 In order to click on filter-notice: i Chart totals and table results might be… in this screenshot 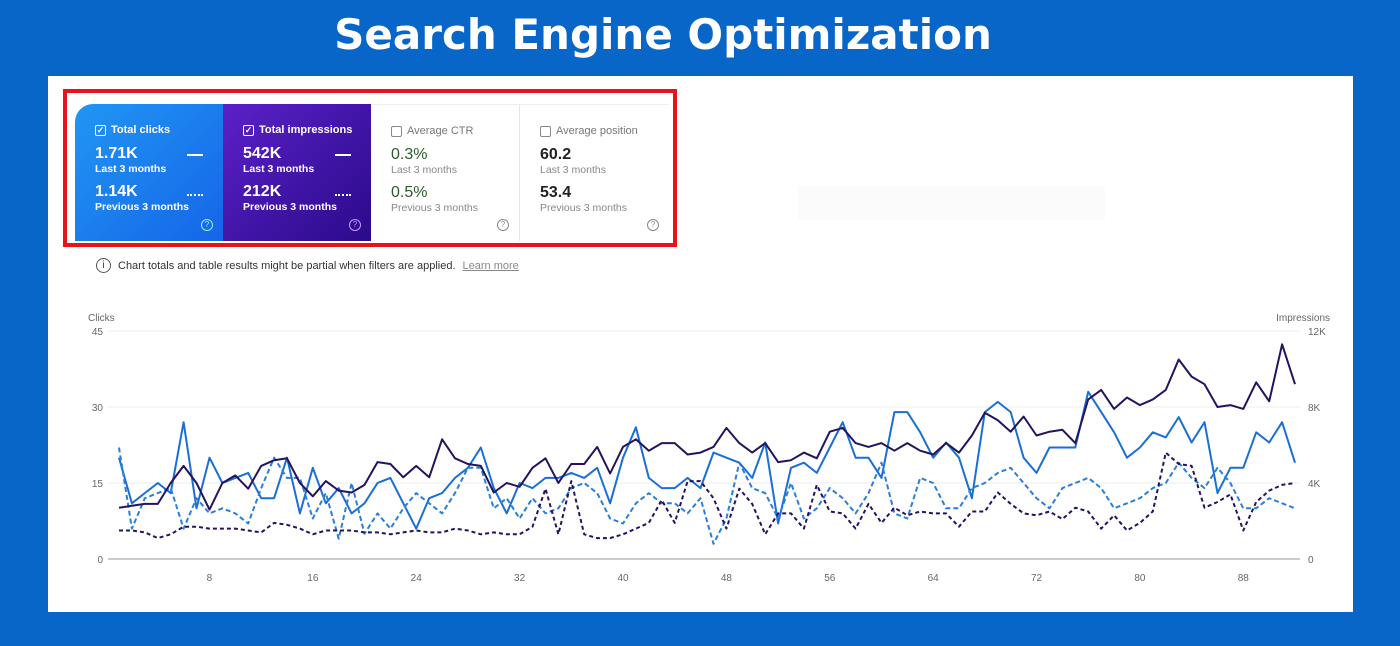, I will do `click(307, 265)`.